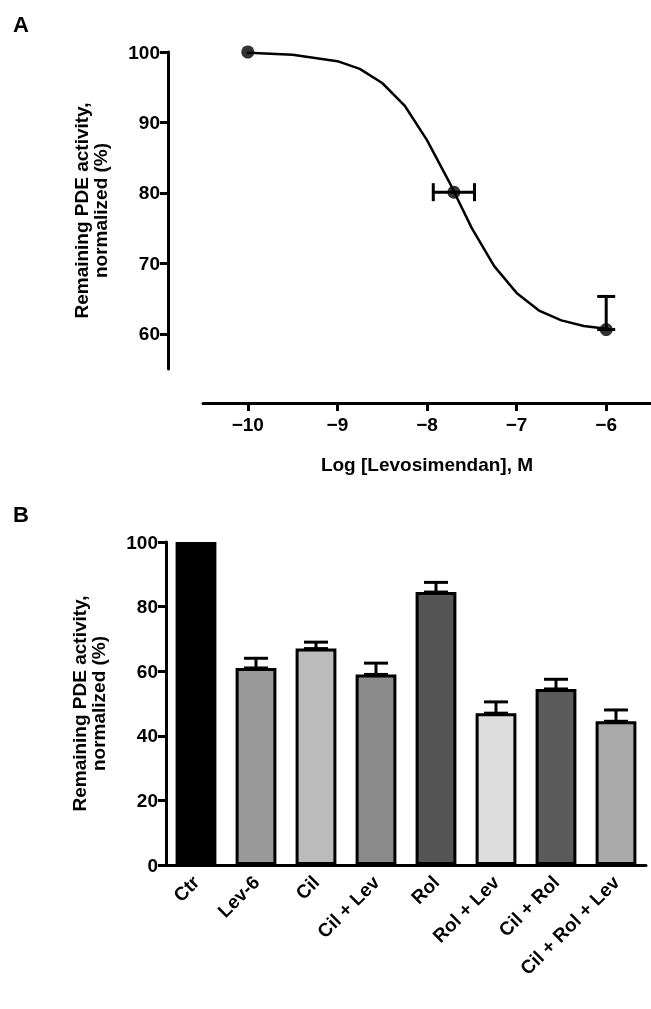 This screenshot has width=651, height=1009. Describe the element at coordinates (21, 514) in the screenshot. I see `chart-title: B` at that location.